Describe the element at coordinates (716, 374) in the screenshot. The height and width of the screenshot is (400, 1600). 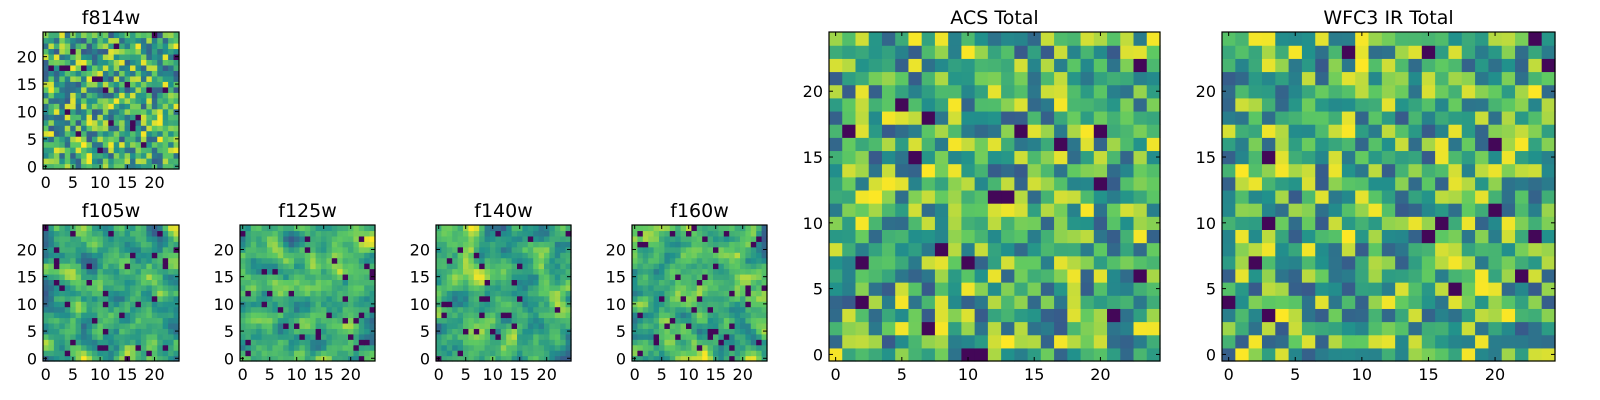
I see `x-tick-label: 15` at that location.